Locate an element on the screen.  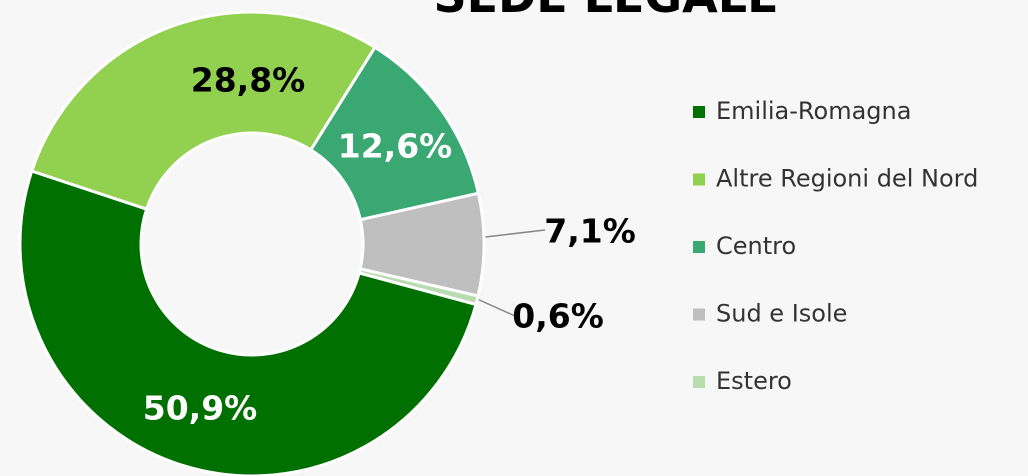
legend-label: Estero is located at coordinates (754, 381).